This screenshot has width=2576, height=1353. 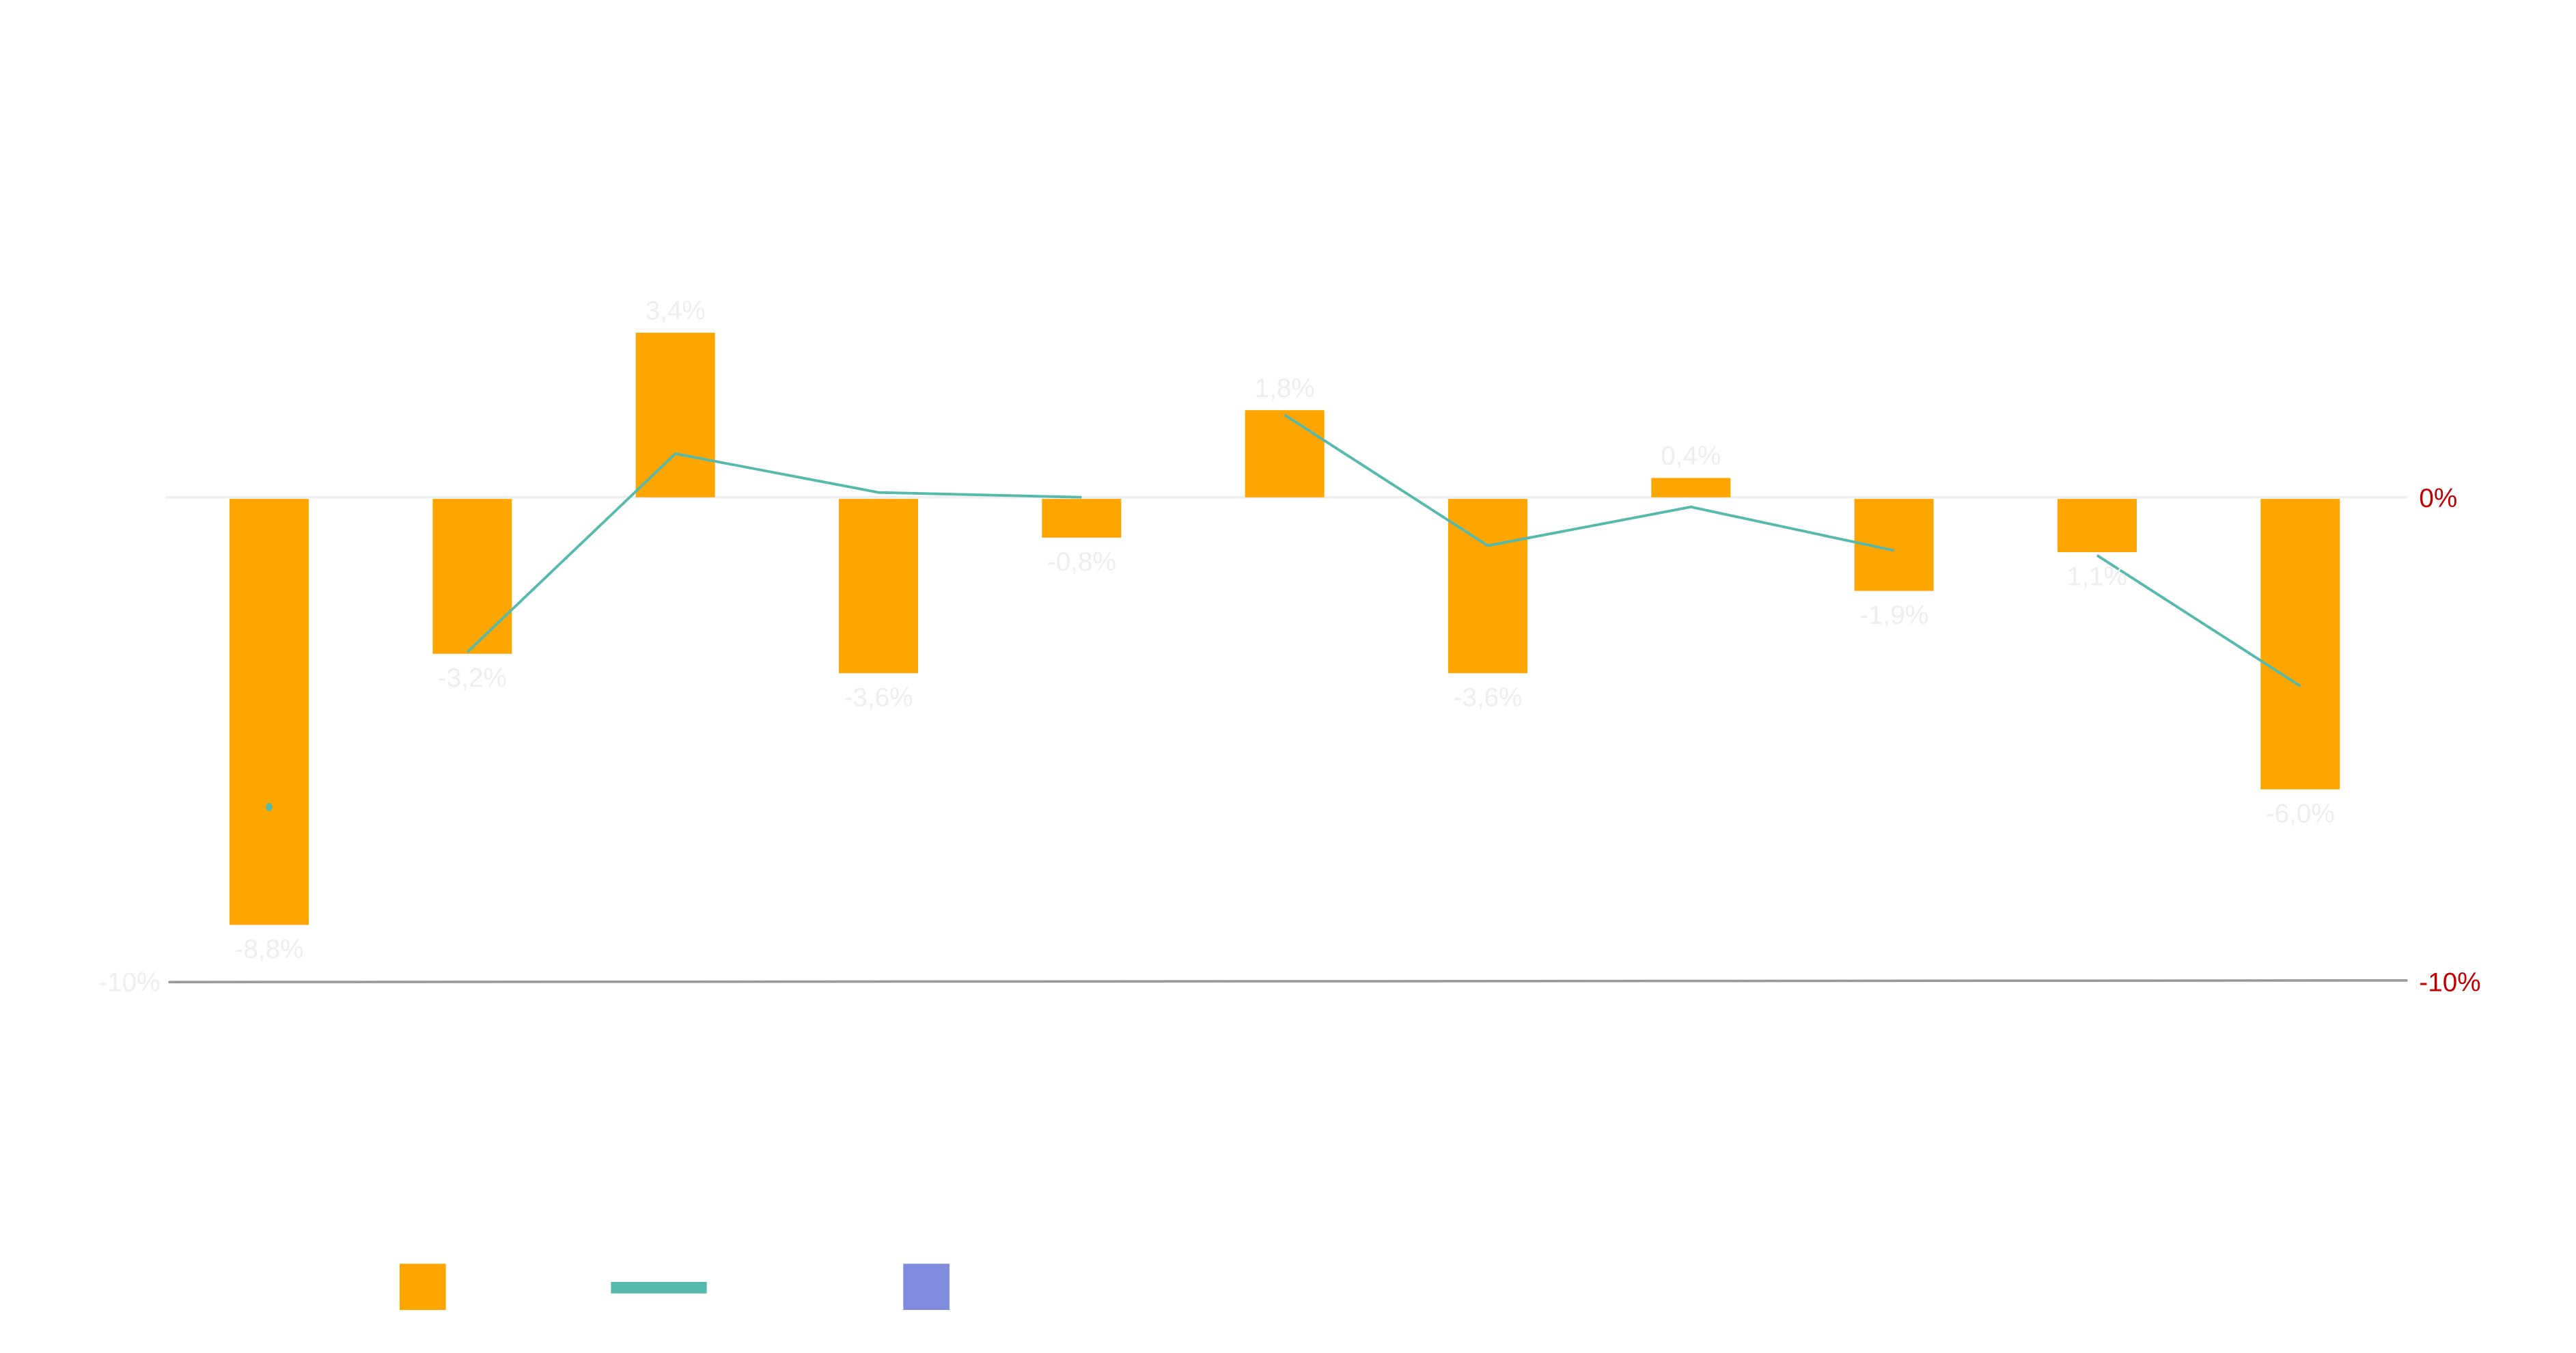 I want to click on bar-data-label: -8,8%, so click(x=269, y=949).